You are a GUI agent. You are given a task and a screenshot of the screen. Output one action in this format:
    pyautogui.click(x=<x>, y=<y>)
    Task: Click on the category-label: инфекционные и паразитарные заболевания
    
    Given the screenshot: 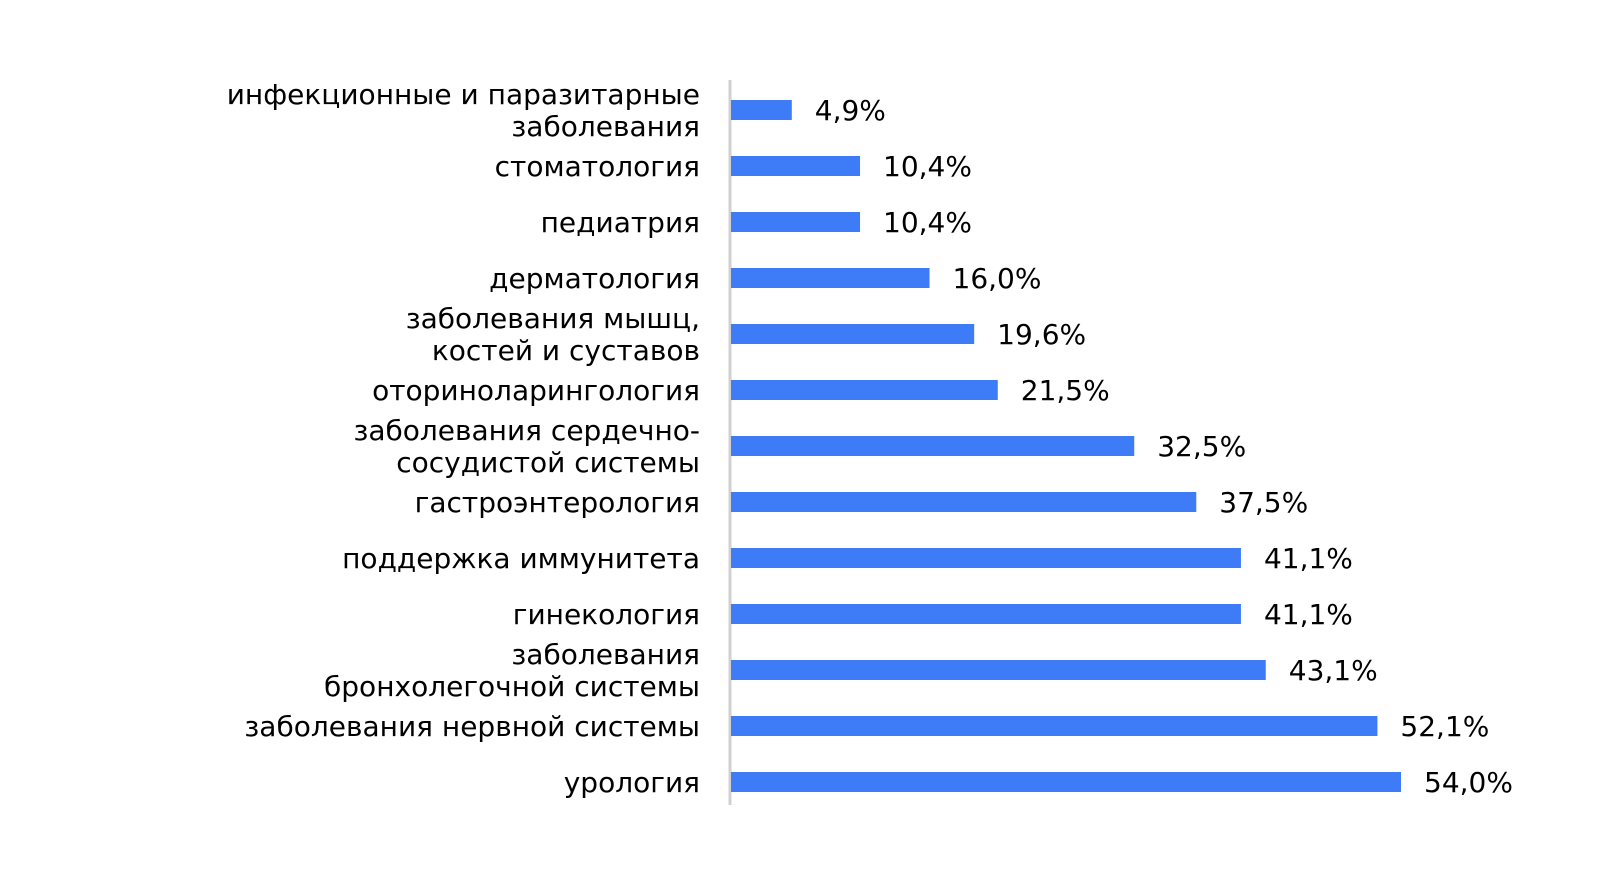 What is the action you would take?
    pyautogui.click(x=463, y=110)
    